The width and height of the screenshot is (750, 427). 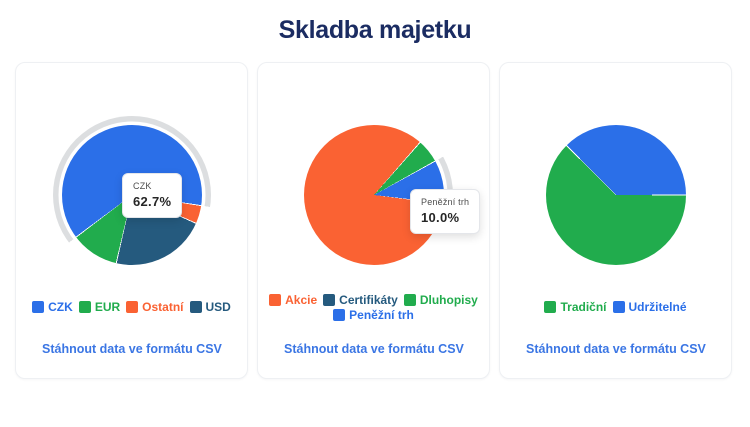 I want to click on tooltip-value: 62.7%, so click(x=152, y=201).